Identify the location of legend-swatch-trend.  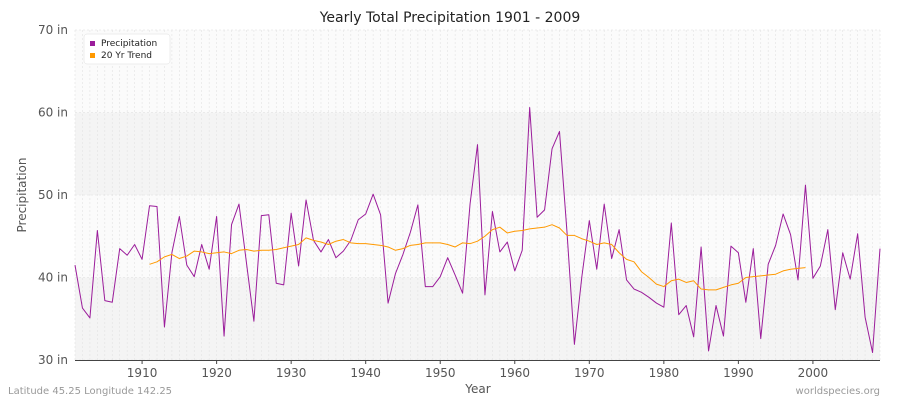
(92, 55).